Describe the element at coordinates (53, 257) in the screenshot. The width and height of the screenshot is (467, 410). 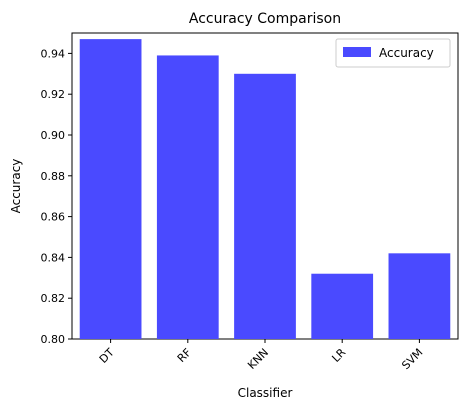
I see `y-tick-label: 0.84` at that location.